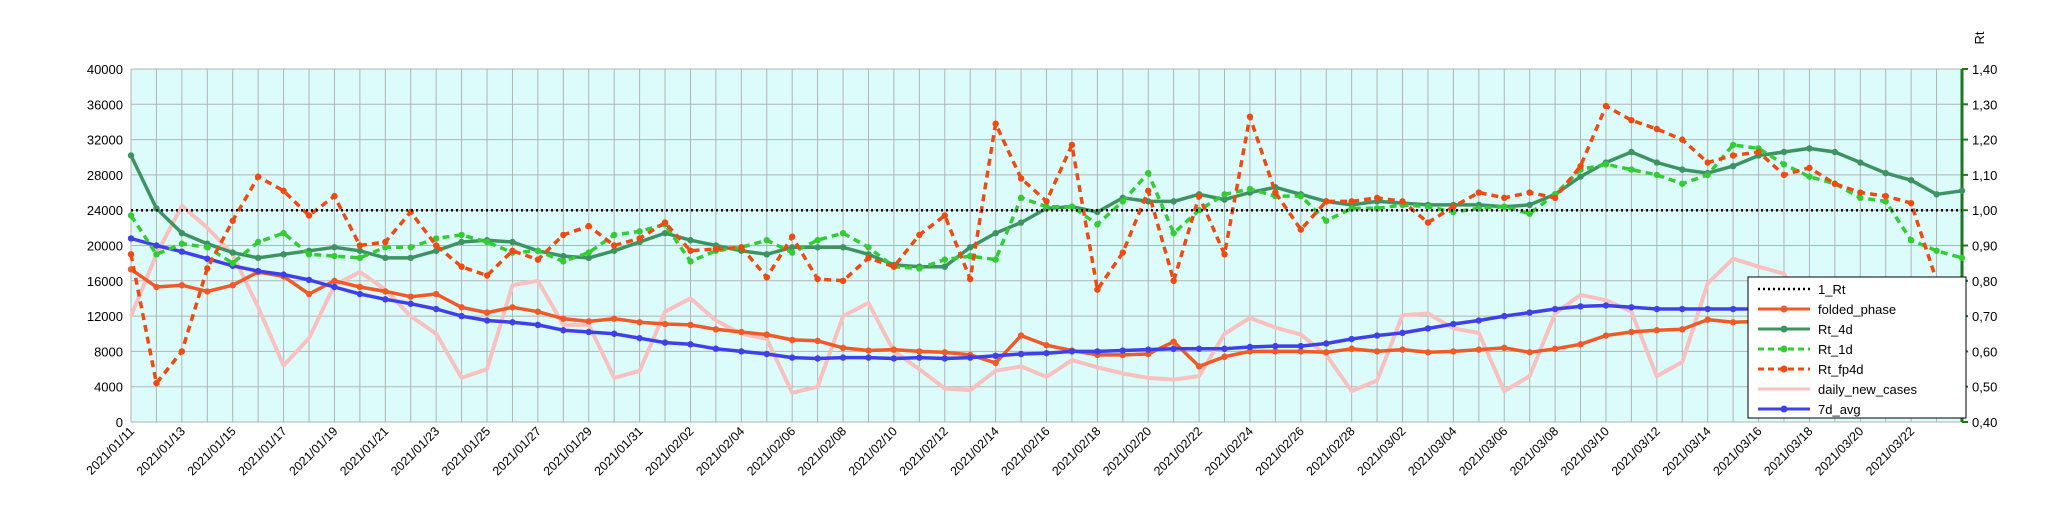 The image size is (2048, 527). I want to click on legend-label: 7d_avg, so click(1839, 409).